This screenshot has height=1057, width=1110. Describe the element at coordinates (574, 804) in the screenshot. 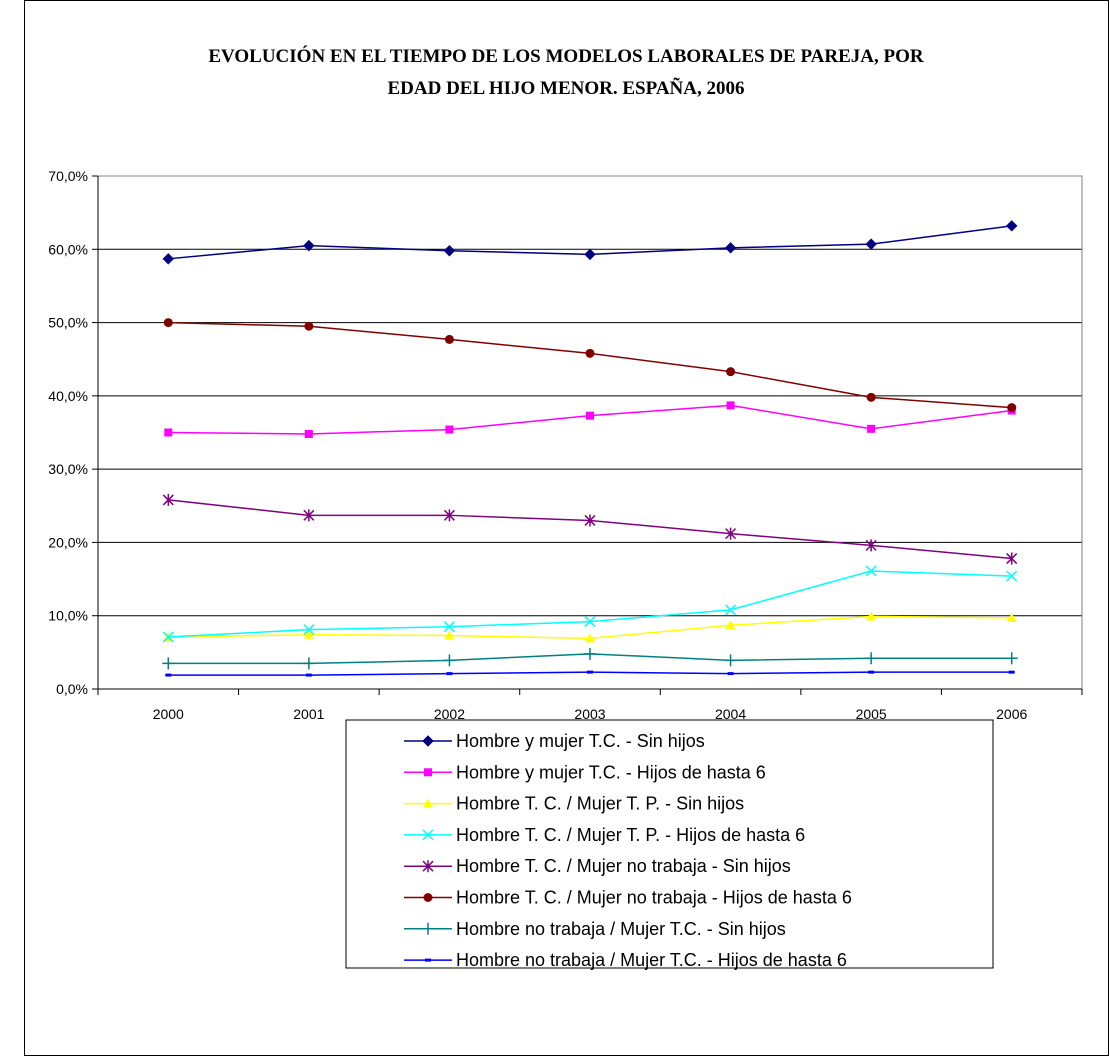

I see `legend-item: Hombre T. C. / Mujer T. P. - Sin hijos` at that location.